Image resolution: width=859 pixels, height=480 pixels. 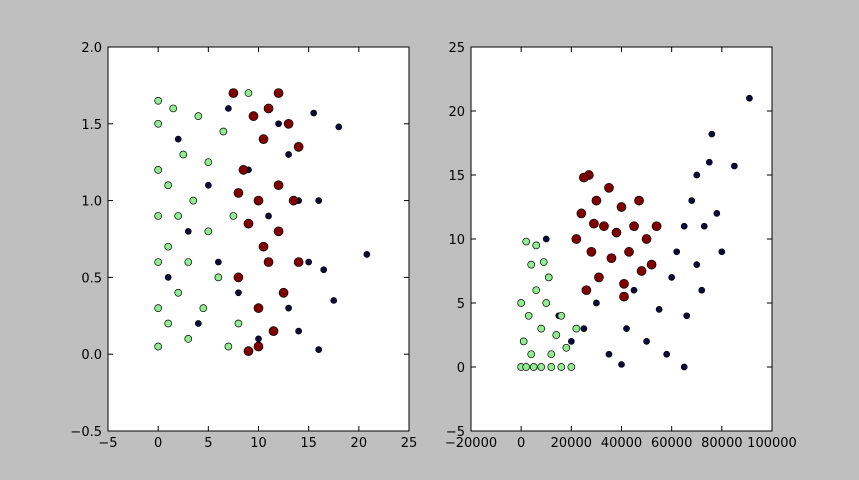 What do you see at coordinates (409, 443) in the screenshot?
I see `x-tick-label: 25` at bounding box center [409, 443].